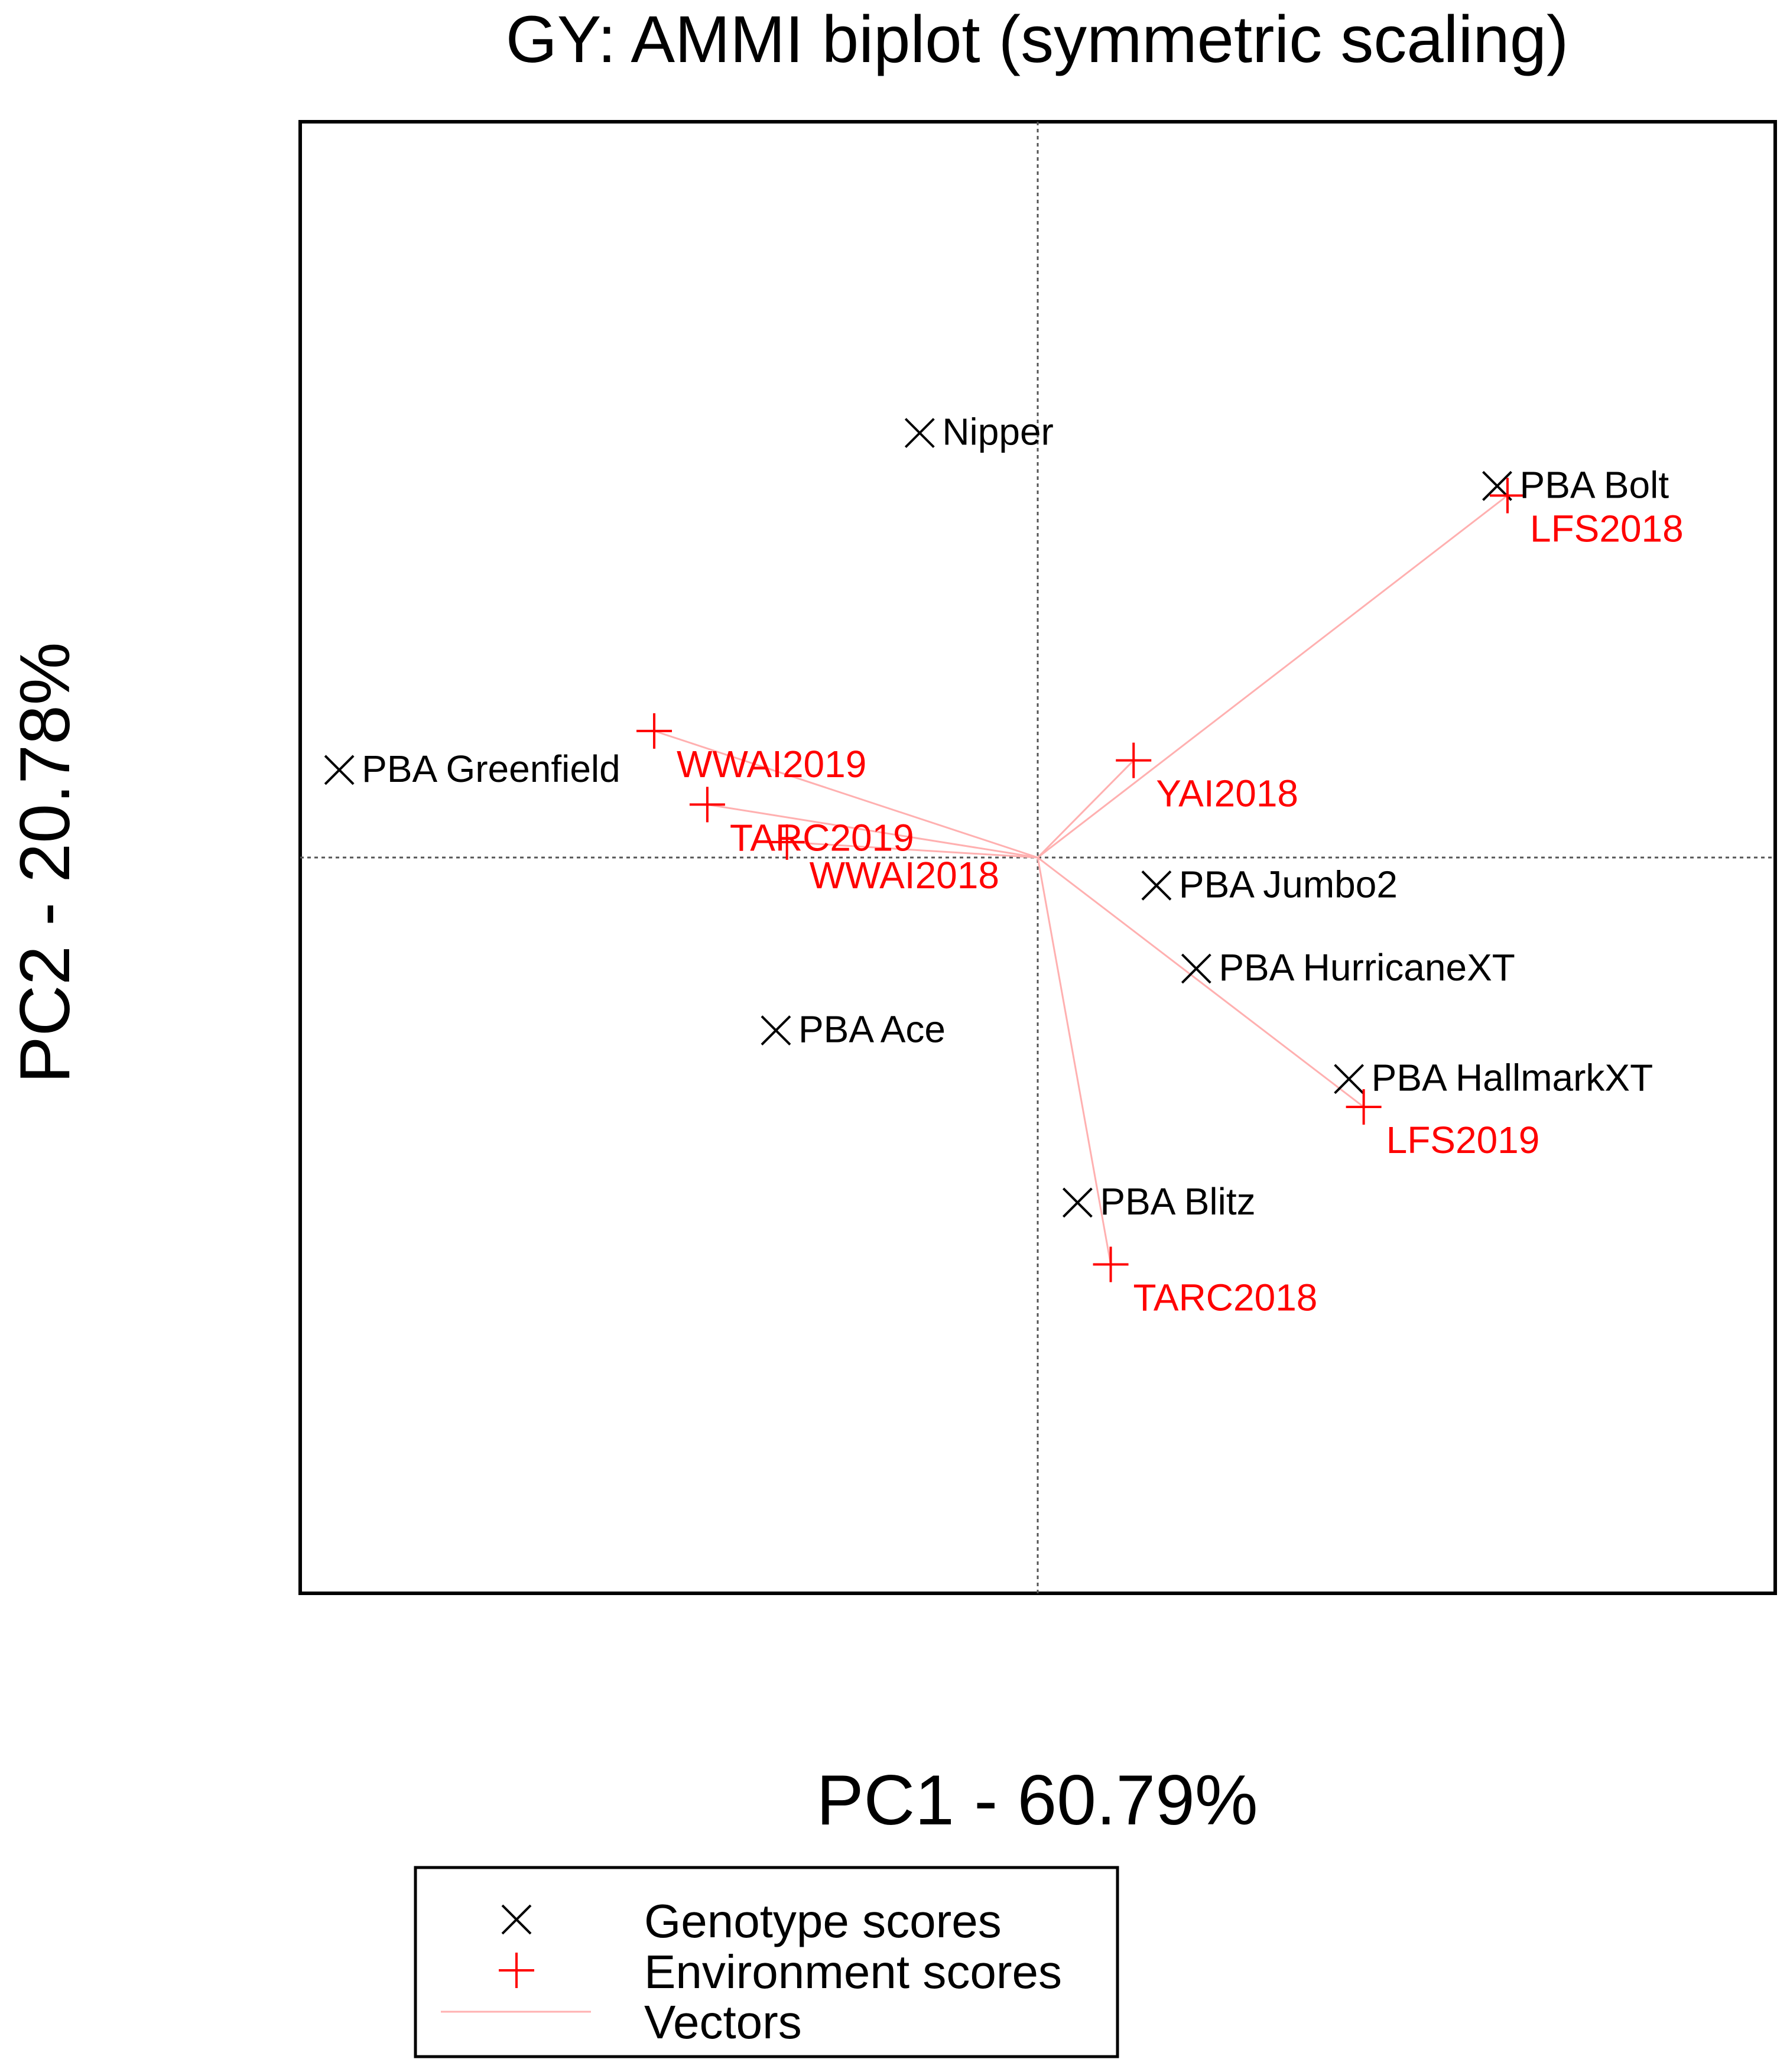  Describe the element at coordinates (787, 842) in the screenshot. I see `environment-marker-wwai2018` at that location.